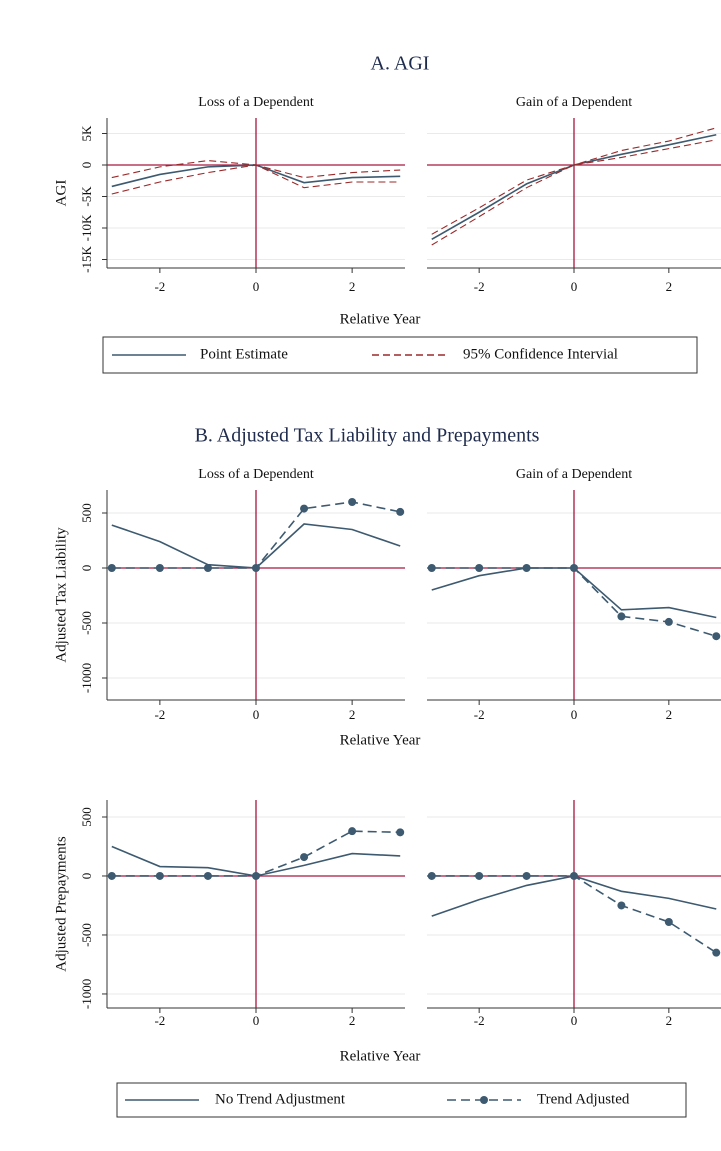  Describe the element at coordinates (61, 193) in the screenshot. I see `y-axis-label: AGI` at that location.